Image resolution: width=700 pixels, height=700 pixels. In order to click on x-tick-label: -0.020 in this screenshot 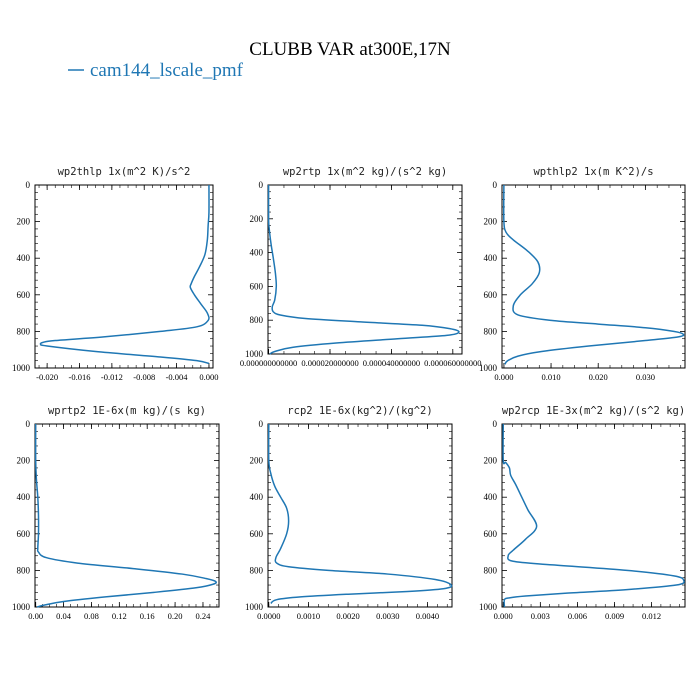, I will do `click(47, 377)`.